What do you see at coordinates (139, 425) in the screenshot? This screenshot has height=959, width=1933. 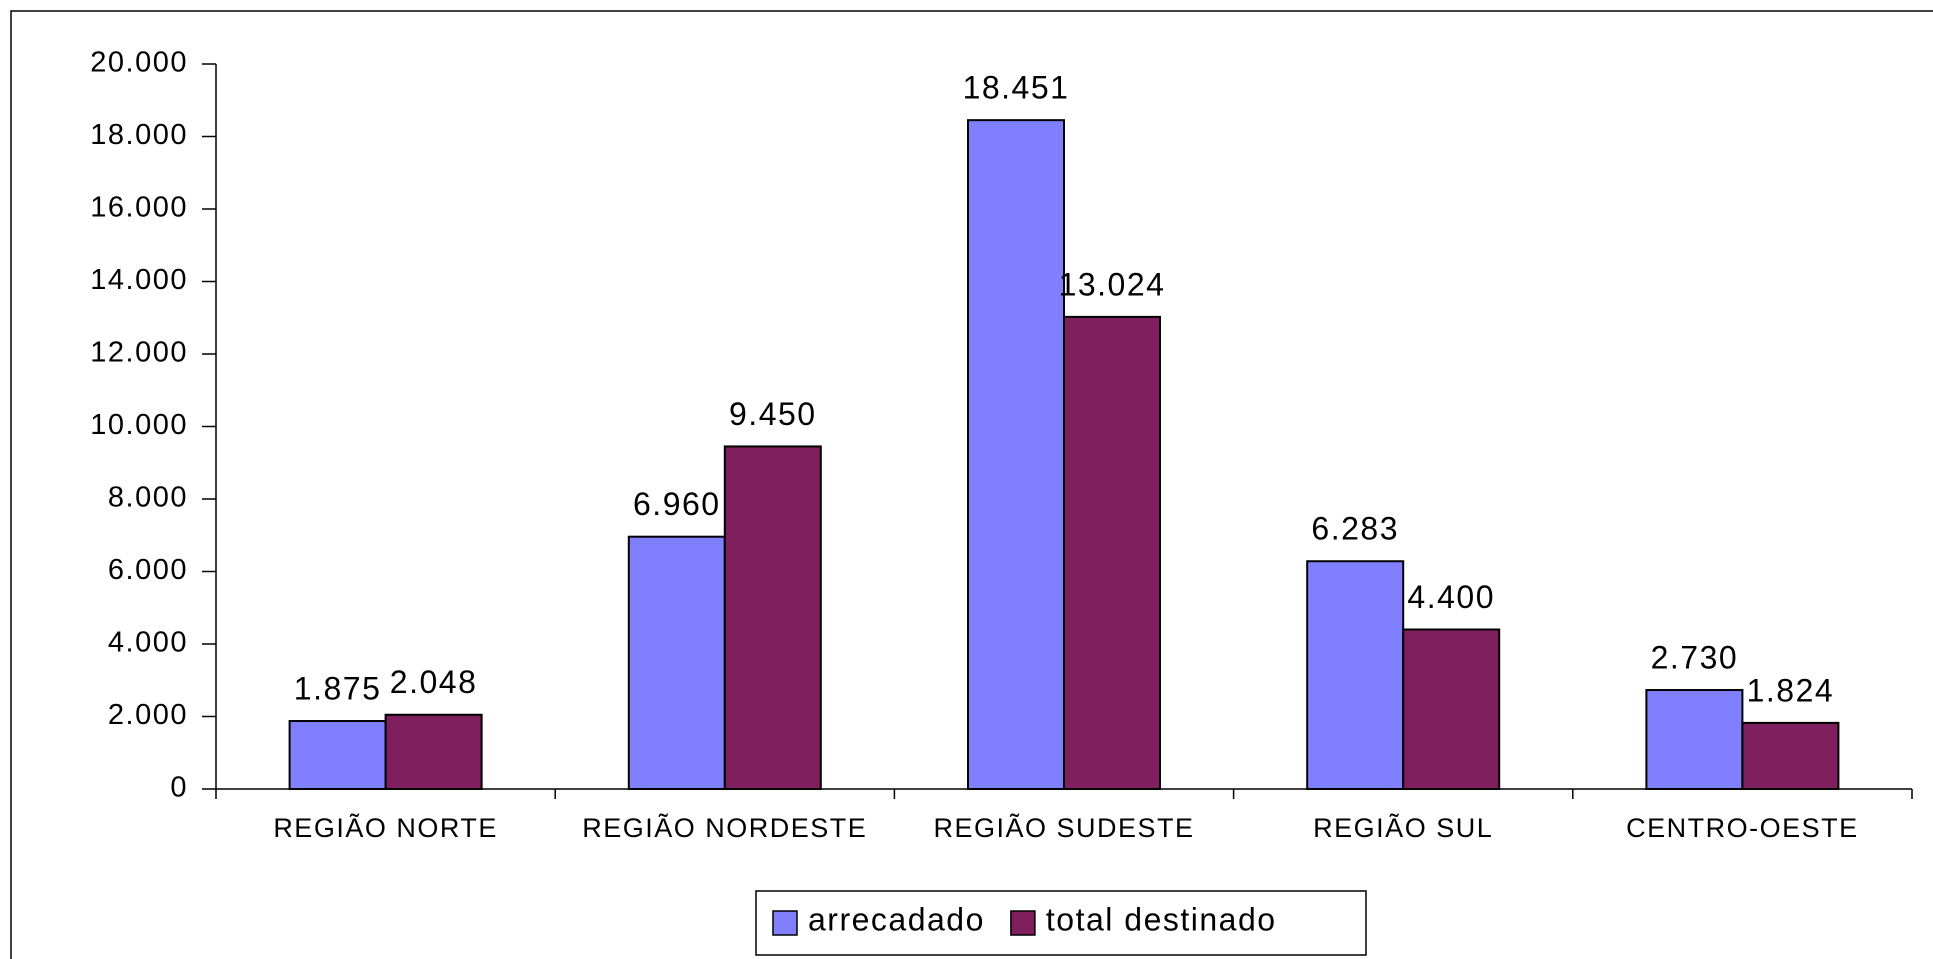 I see `y-tick-label: 10.000` at bounding box center [139, 425].